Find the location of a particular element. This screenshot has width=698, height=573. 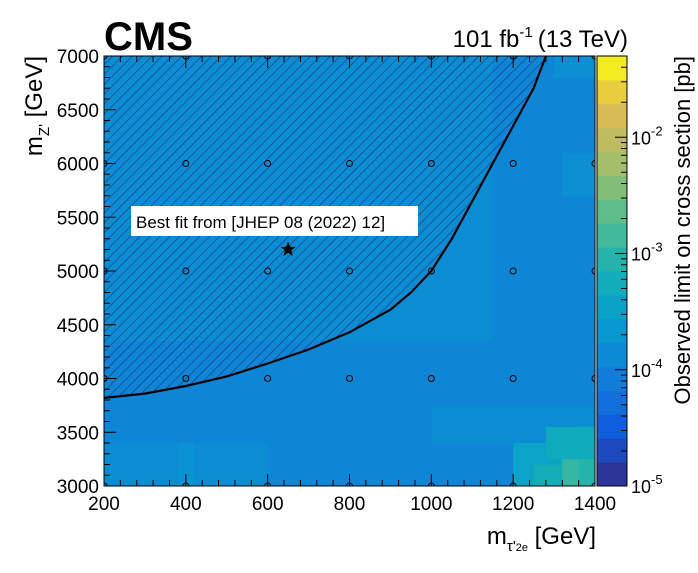

y-tick-label: 3000 is located at coordinates (78, 487).